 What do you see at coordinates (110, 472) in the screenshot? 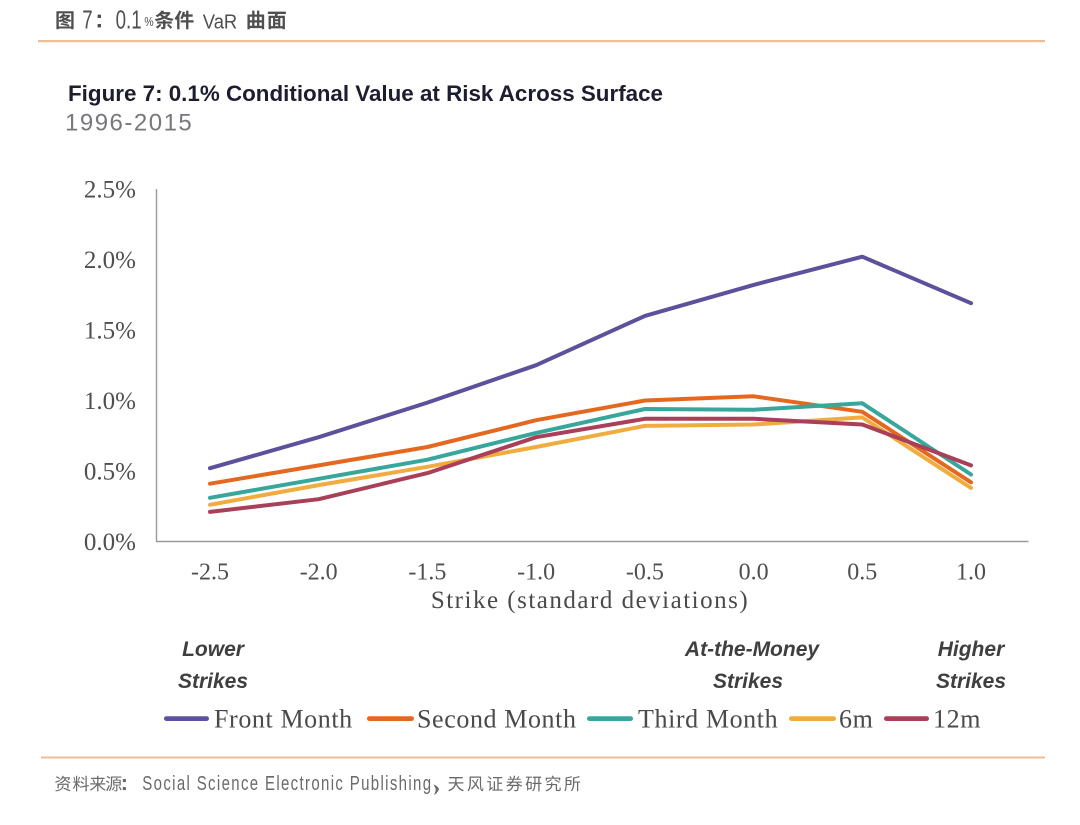
I see `svg-text: 0.5%` at bounding box center [110, 472].